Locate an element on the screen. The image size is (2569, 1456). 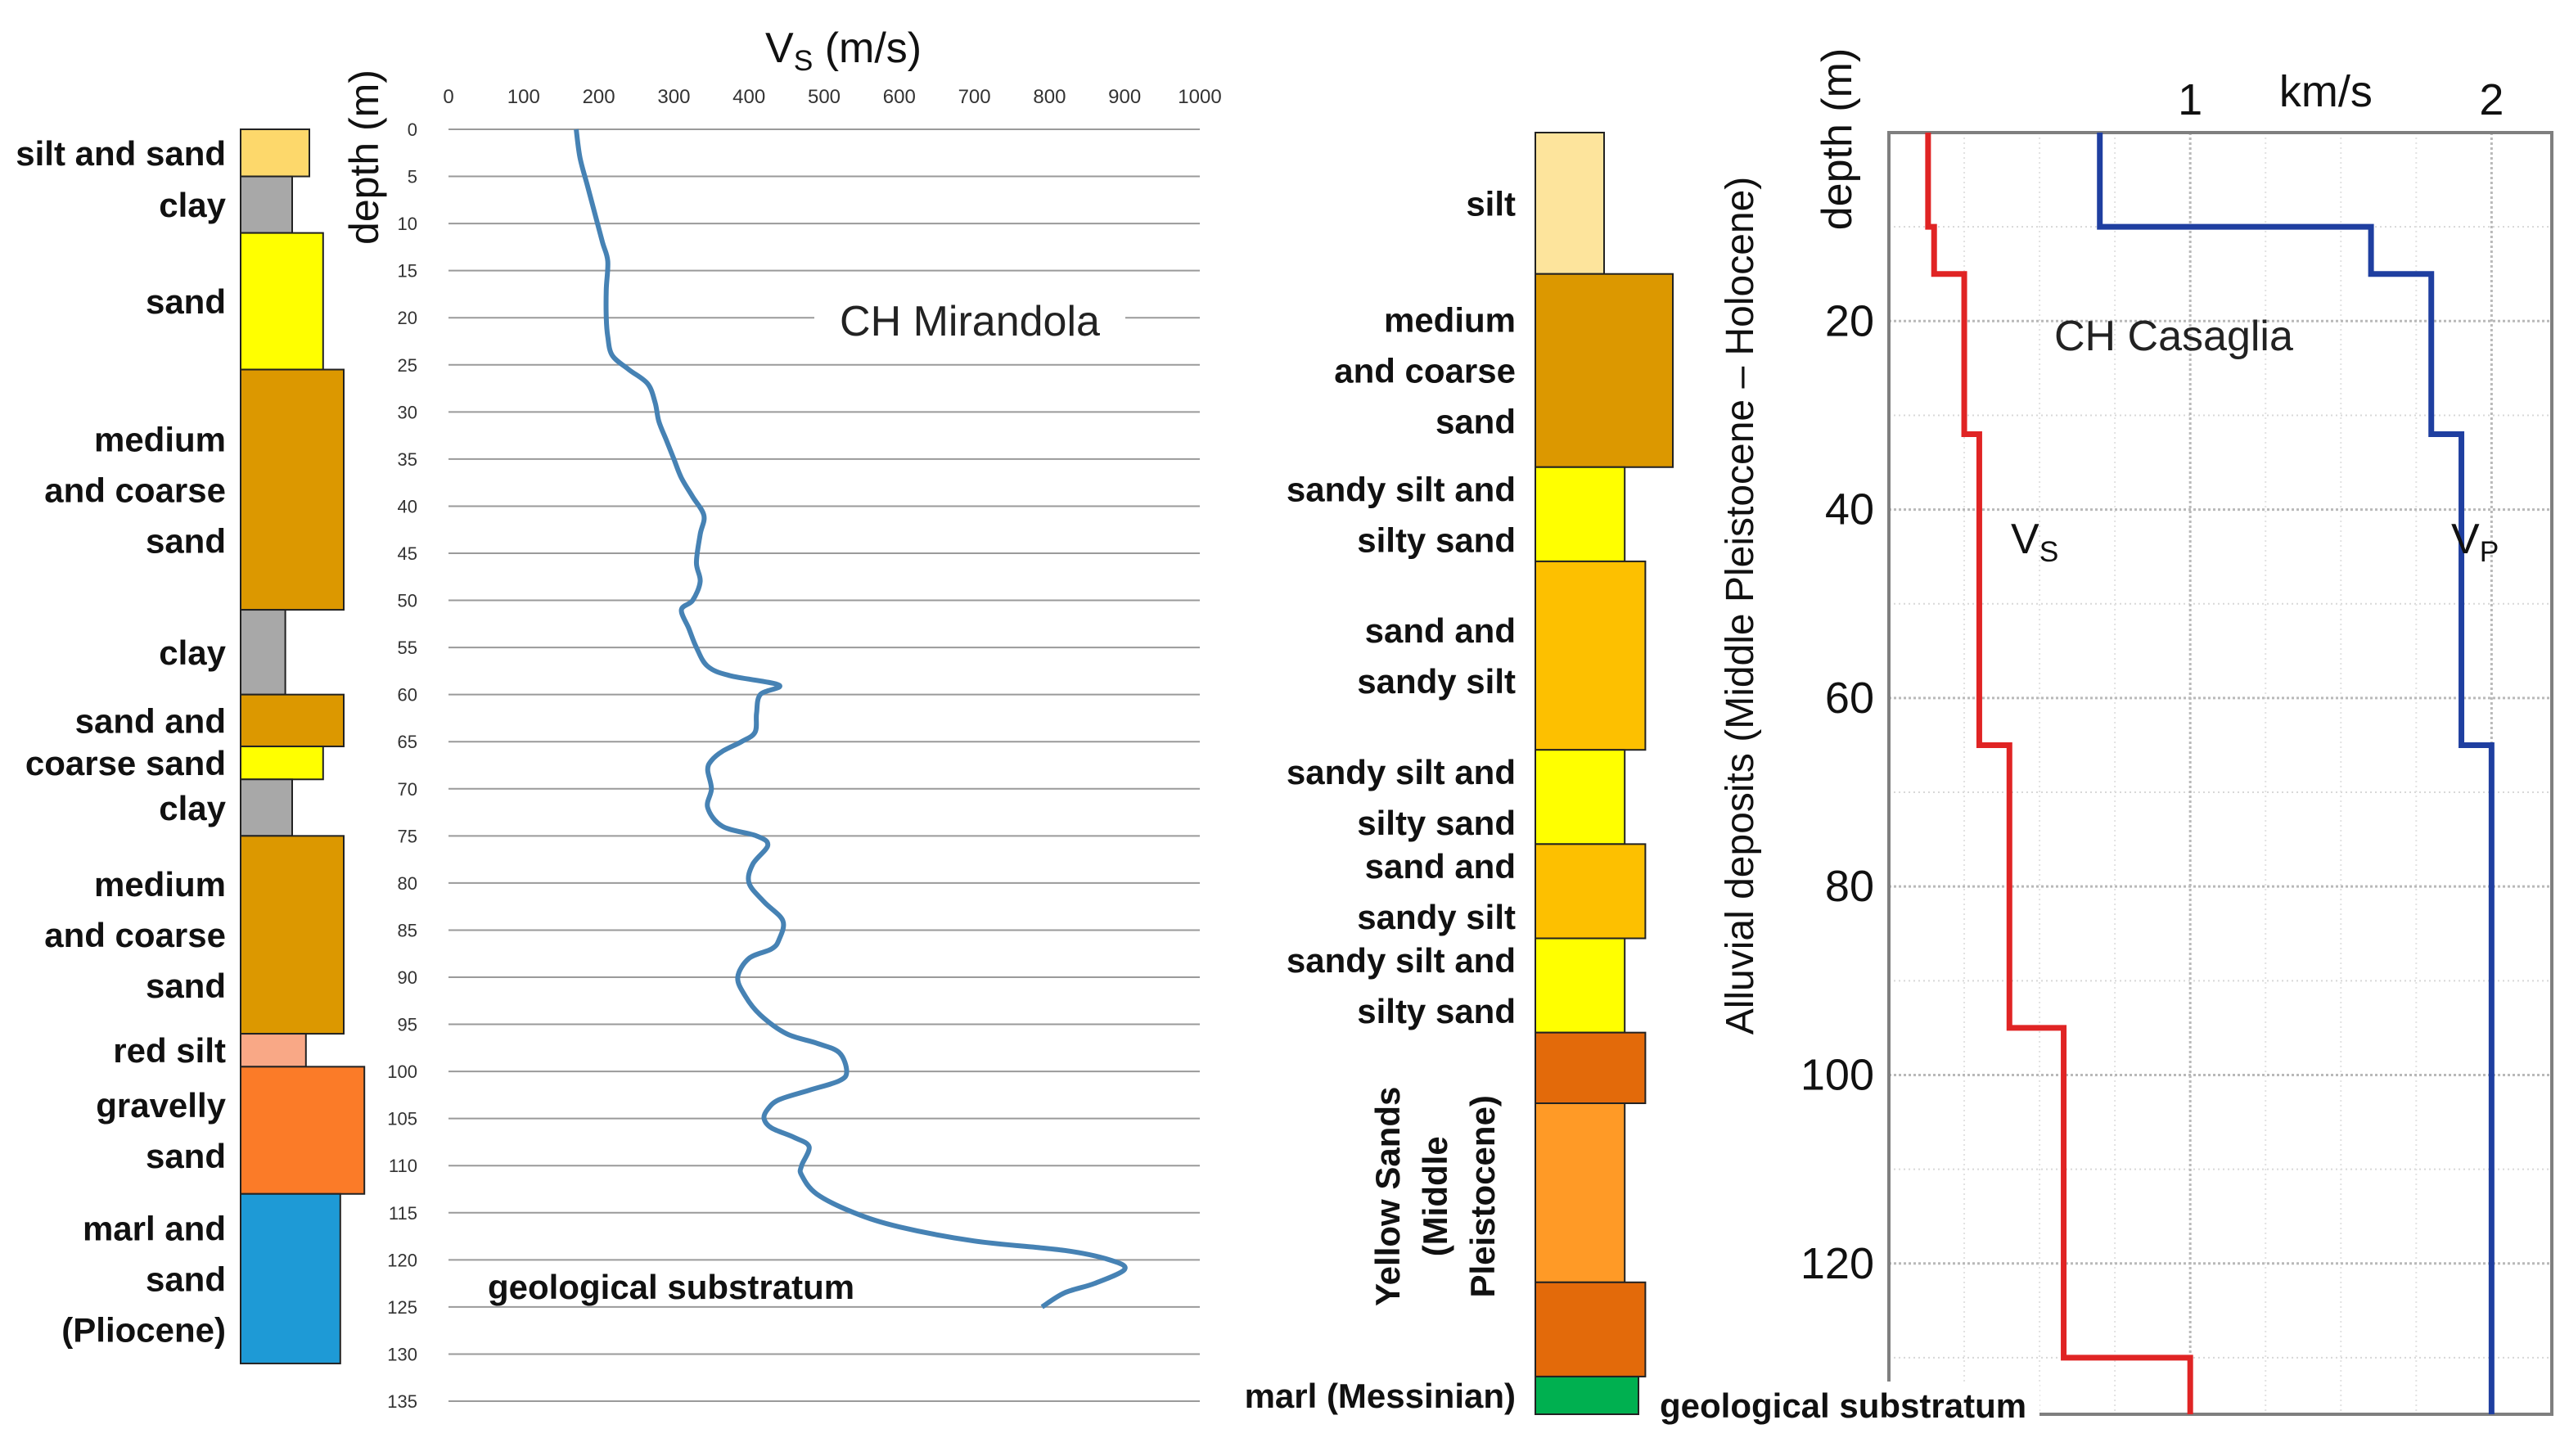
chart-title: CH Mirandola is located at coordinates (970, 321).